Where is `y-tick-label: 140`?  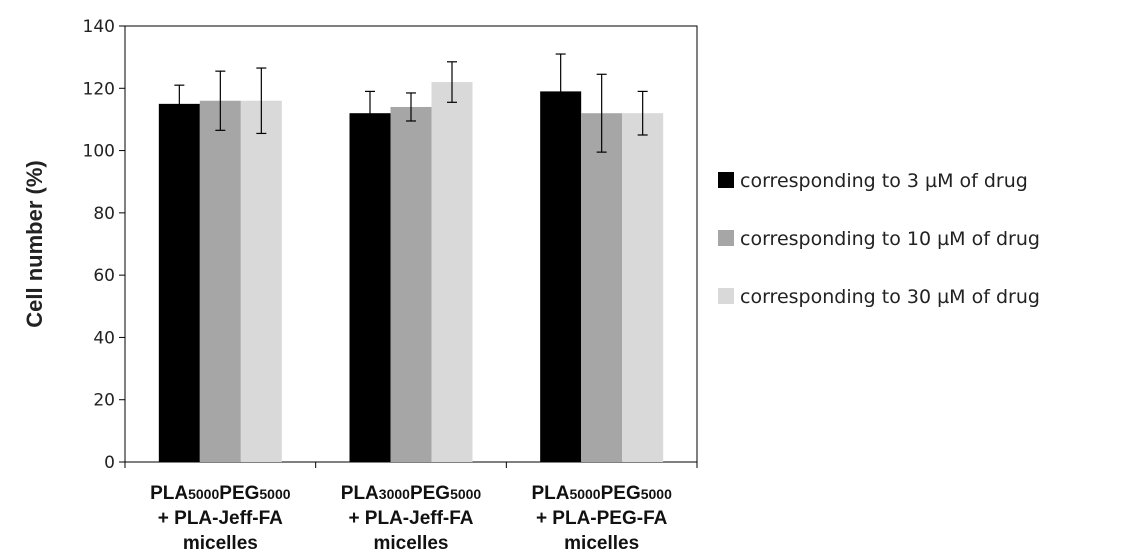 y-tick-label: 140 is located at coordinates (99, 27).